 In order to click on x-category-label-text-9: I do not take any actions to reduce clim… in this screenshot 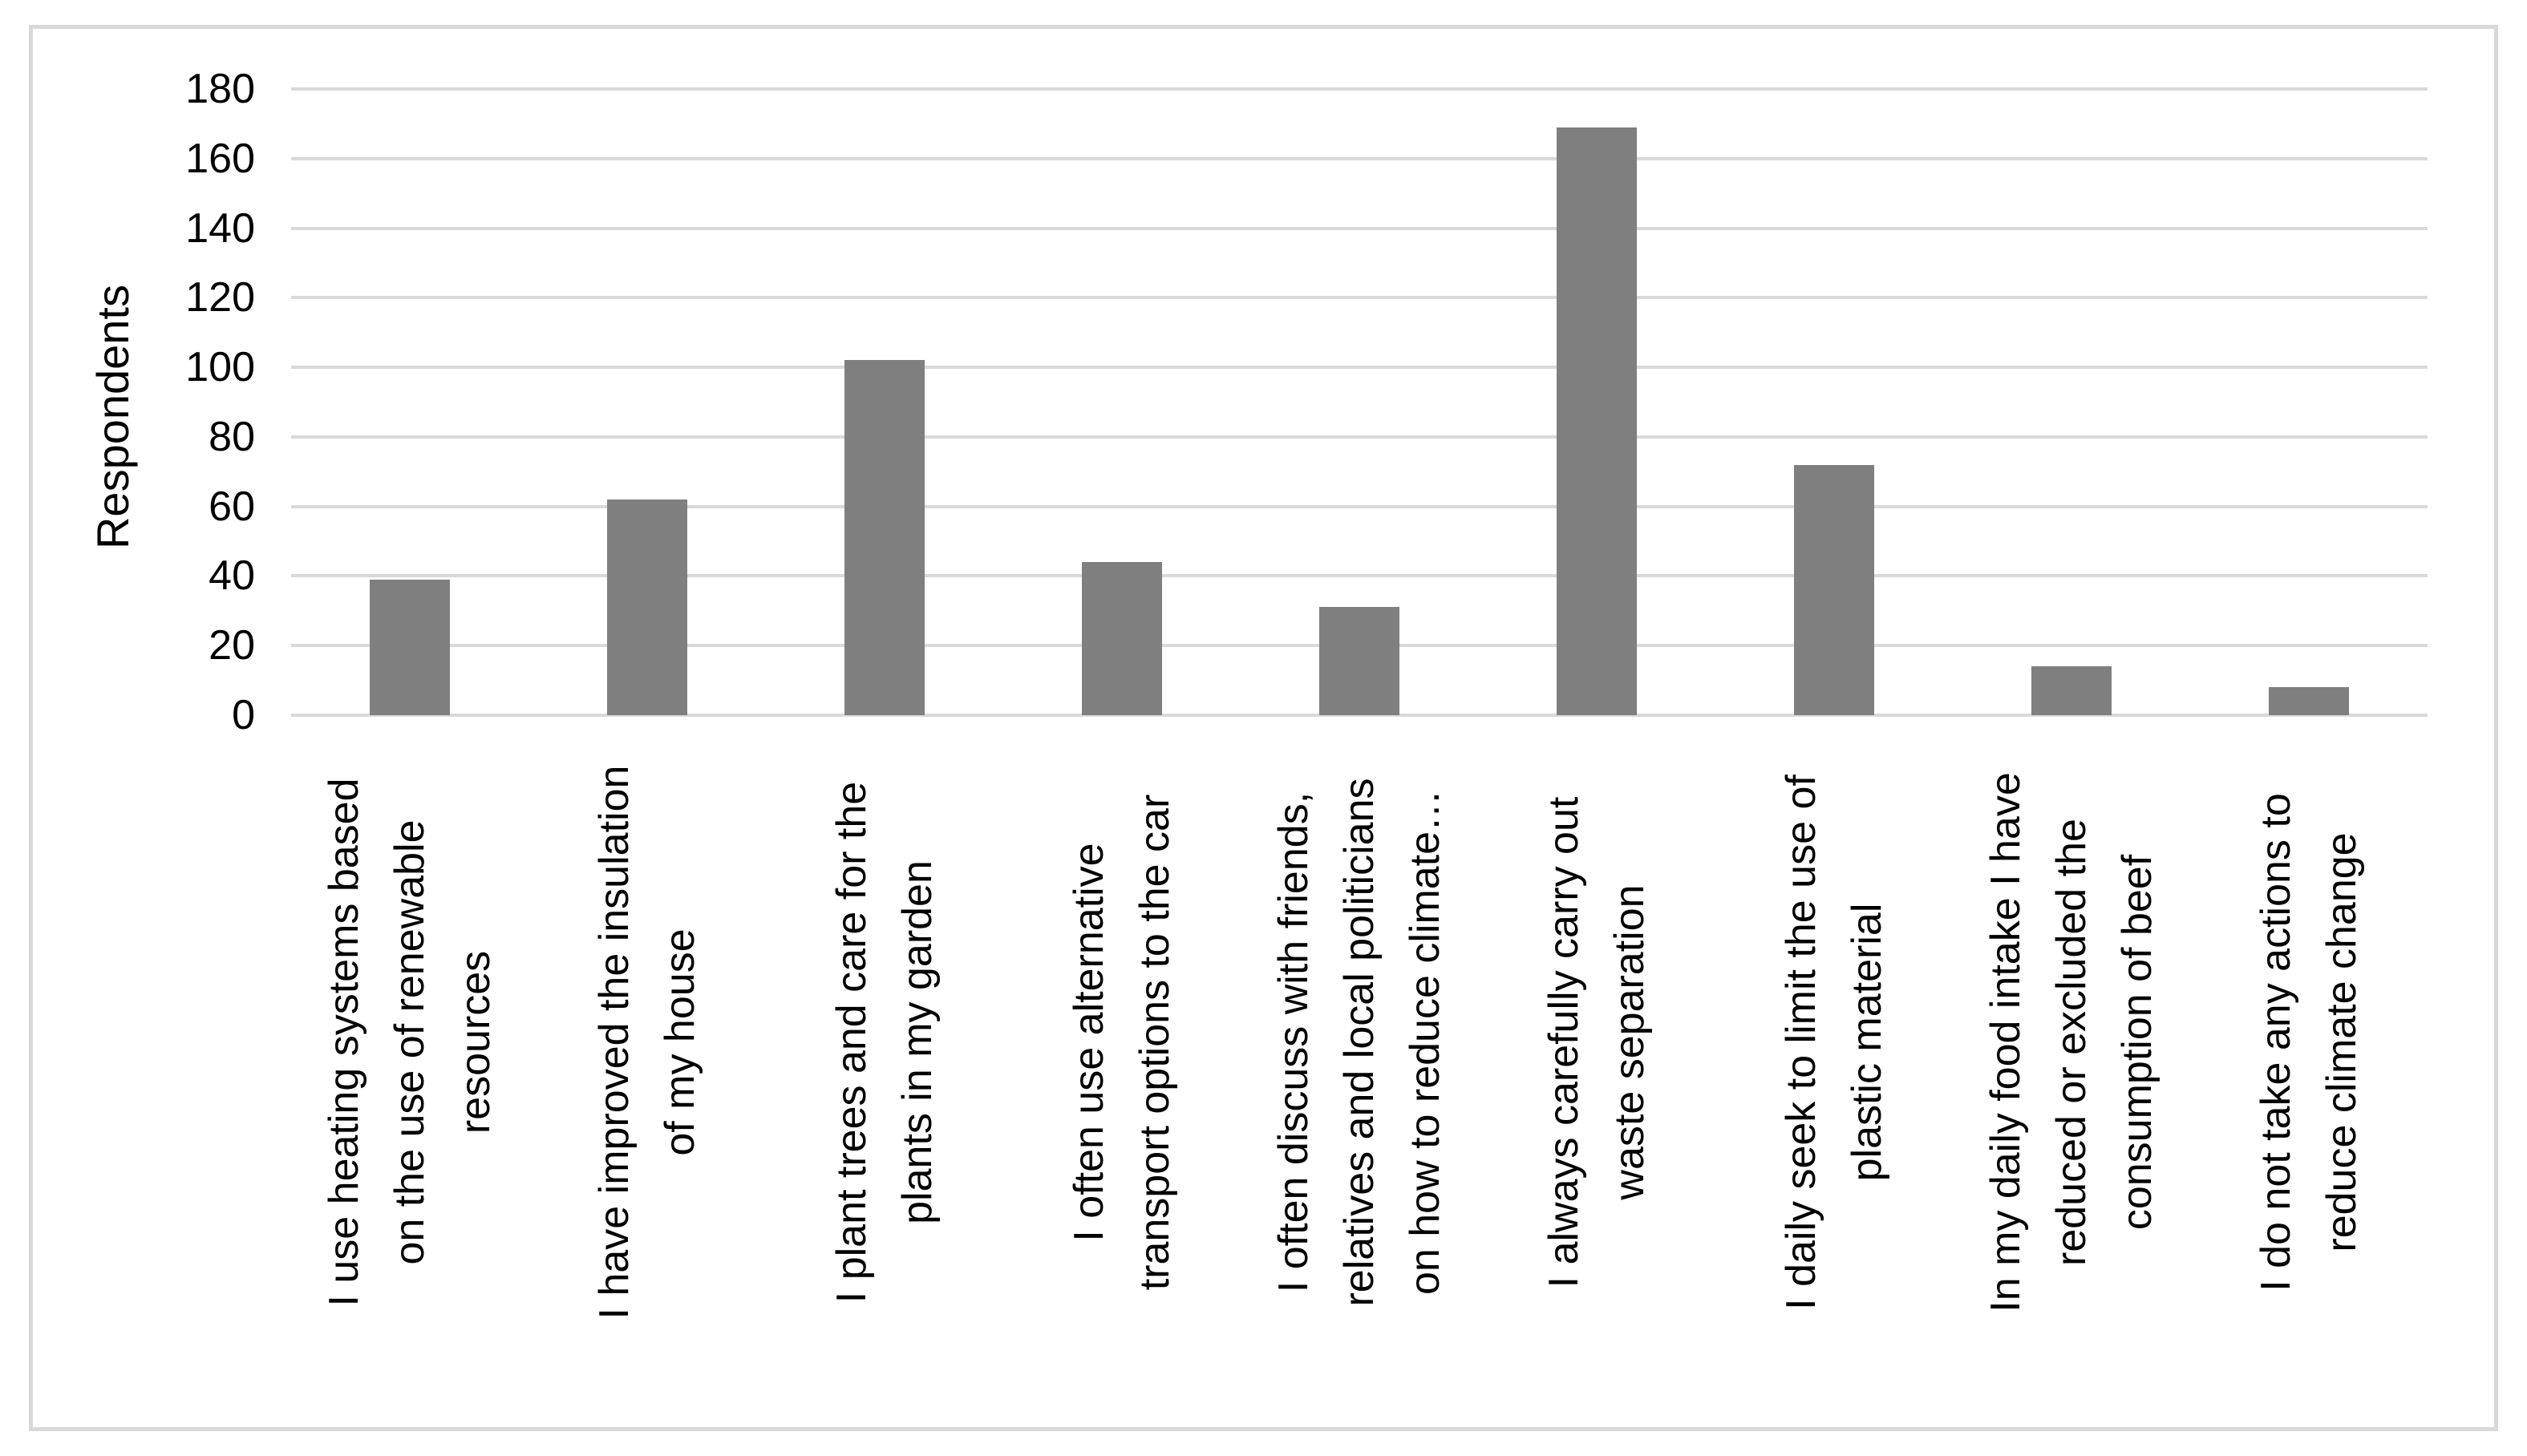, I will do `click(2309, 1042)`.